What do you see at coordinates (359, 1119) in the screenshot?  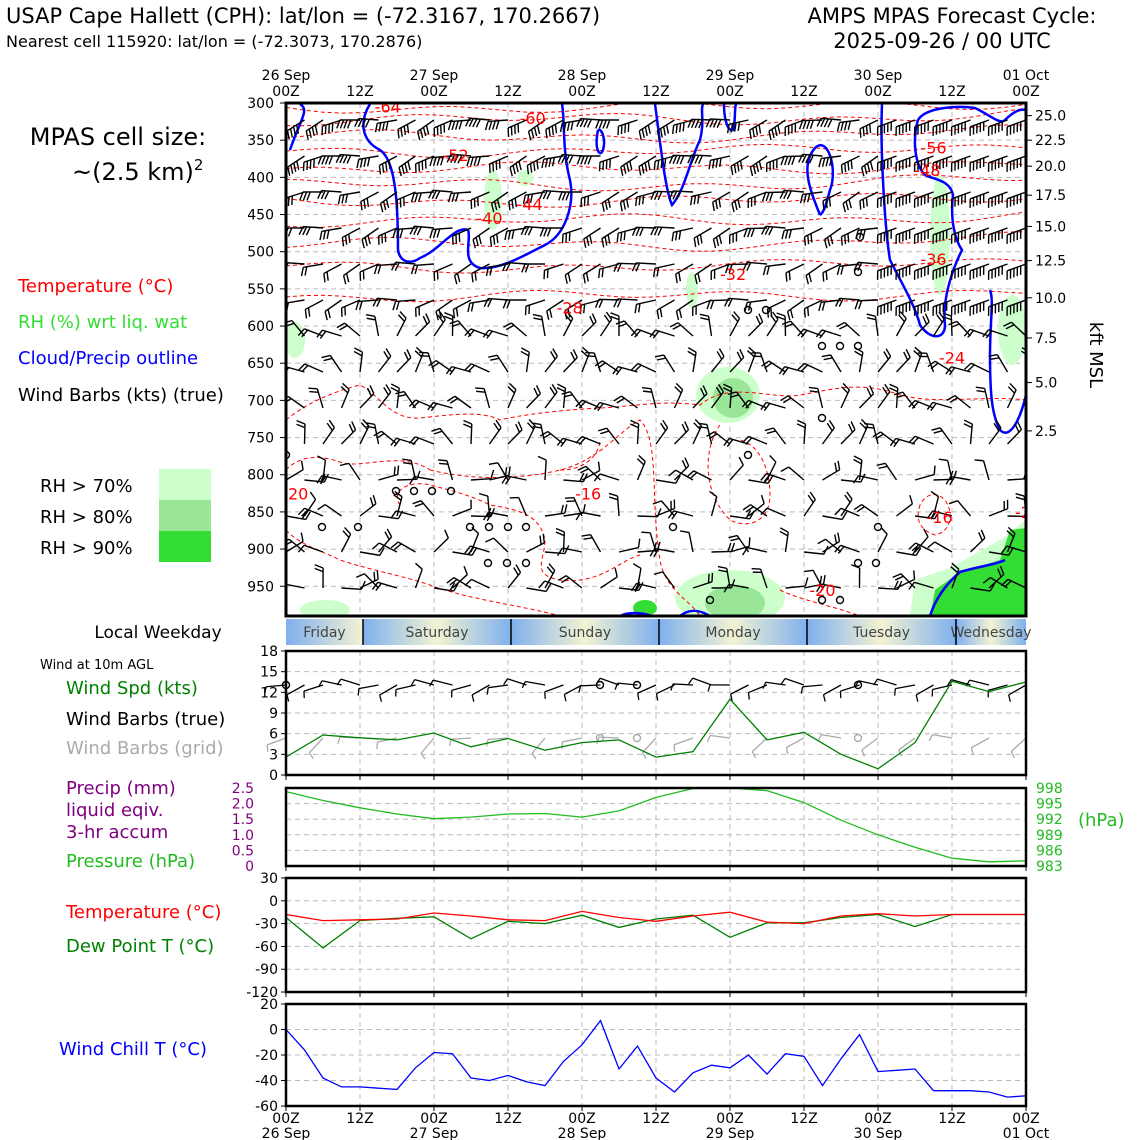 I see `bottom-time-label: 12Z` at bounding box center [359, 1119].